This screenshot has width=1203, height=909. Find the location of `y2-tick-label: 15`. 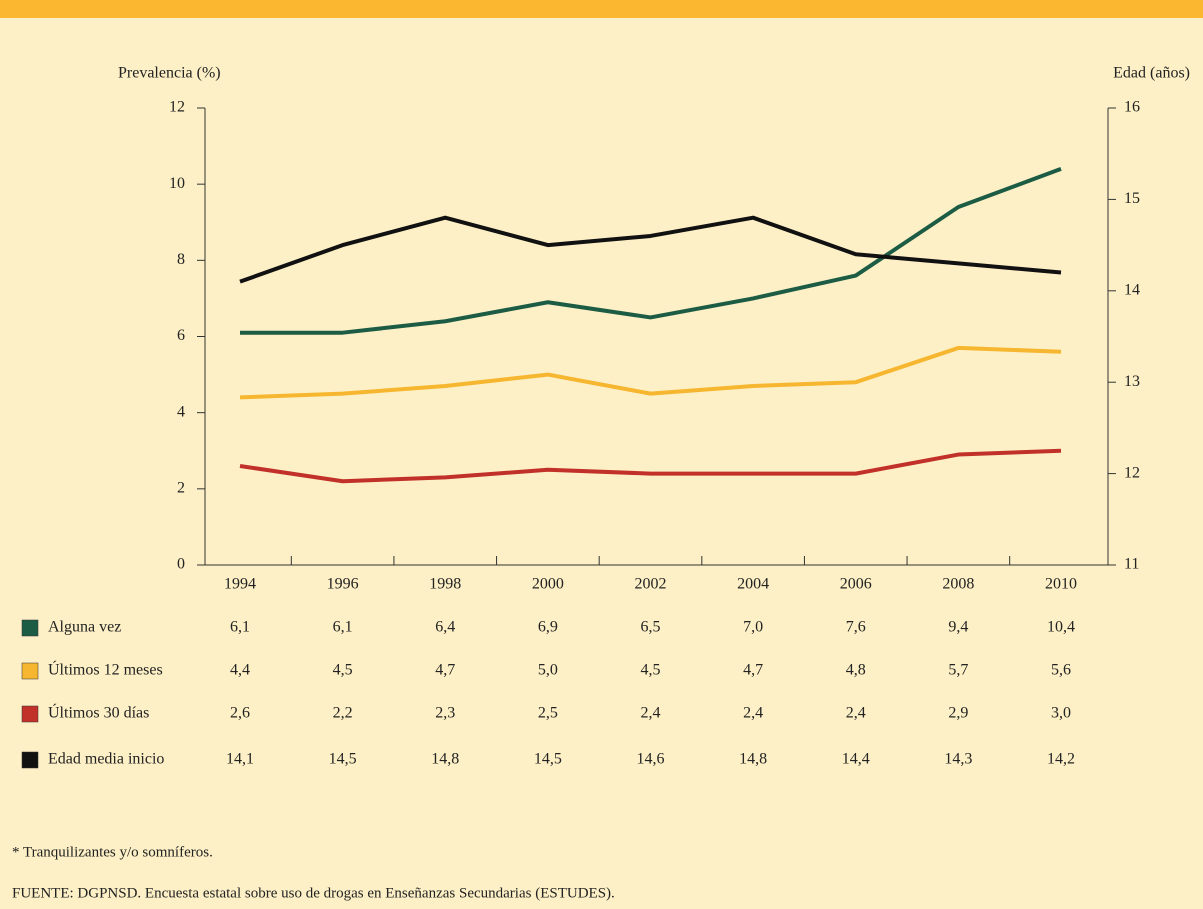

y2-tick-label: 15 is located at coordinates (1132, 198).